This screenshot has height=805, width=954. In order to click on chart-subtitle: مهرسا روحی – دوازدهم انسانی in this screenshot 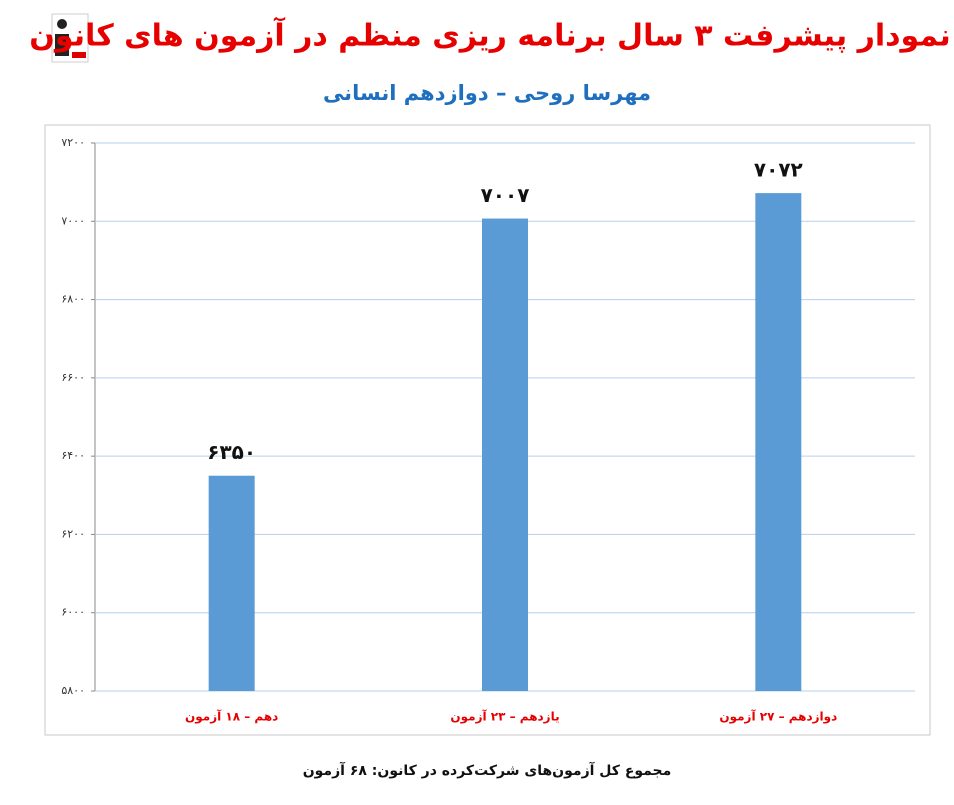, I will do `click(487, 93)`.